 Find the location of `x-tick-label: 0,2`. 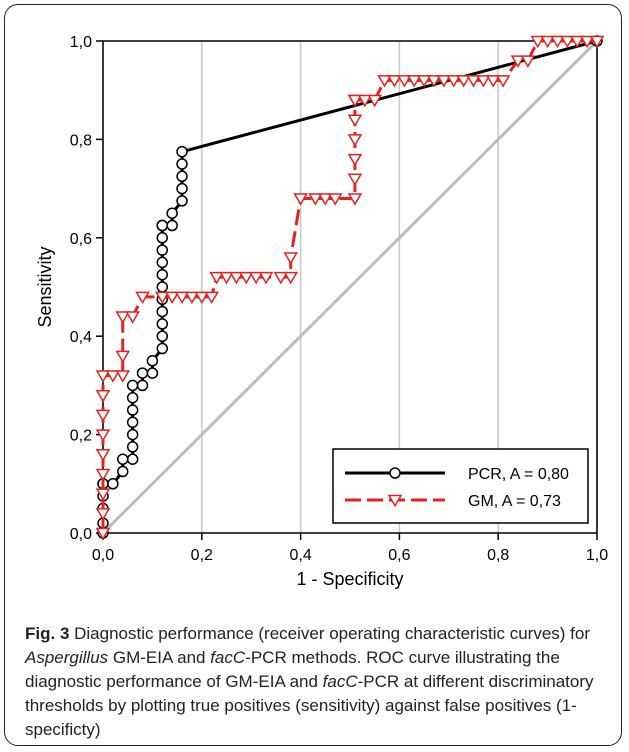

x-tick-label: 0,2 is located at coordinates (202, 555).